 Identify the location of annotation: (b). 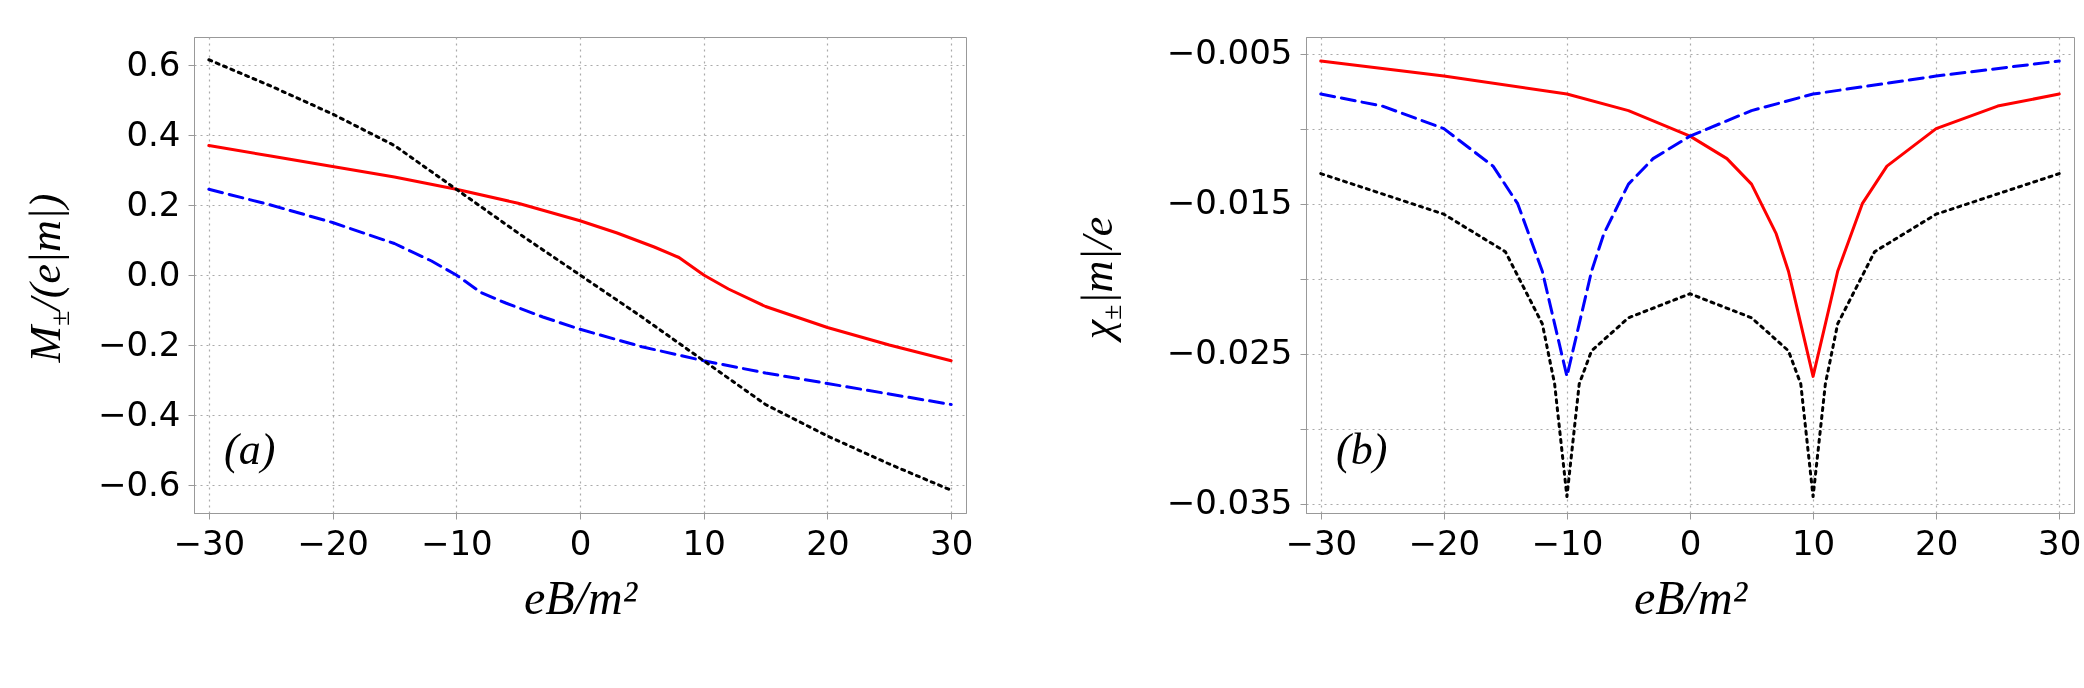
(1362, 449).